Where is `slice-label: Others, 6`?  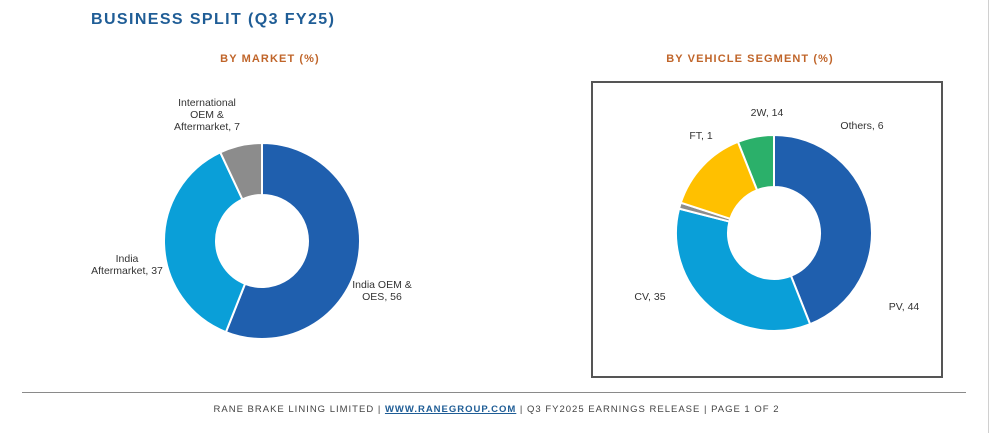 slice-label: Others, 6 is located at coordinates (861, 126).